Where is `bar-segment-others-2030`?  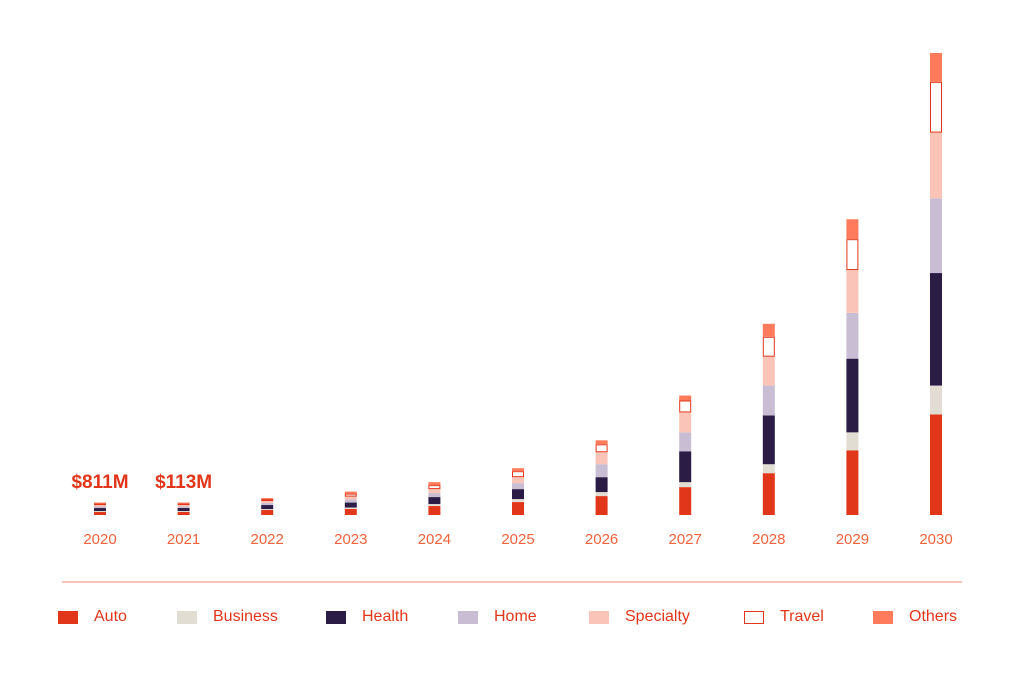
bar-segment-others-2030 is located at coordinates (936, 67).